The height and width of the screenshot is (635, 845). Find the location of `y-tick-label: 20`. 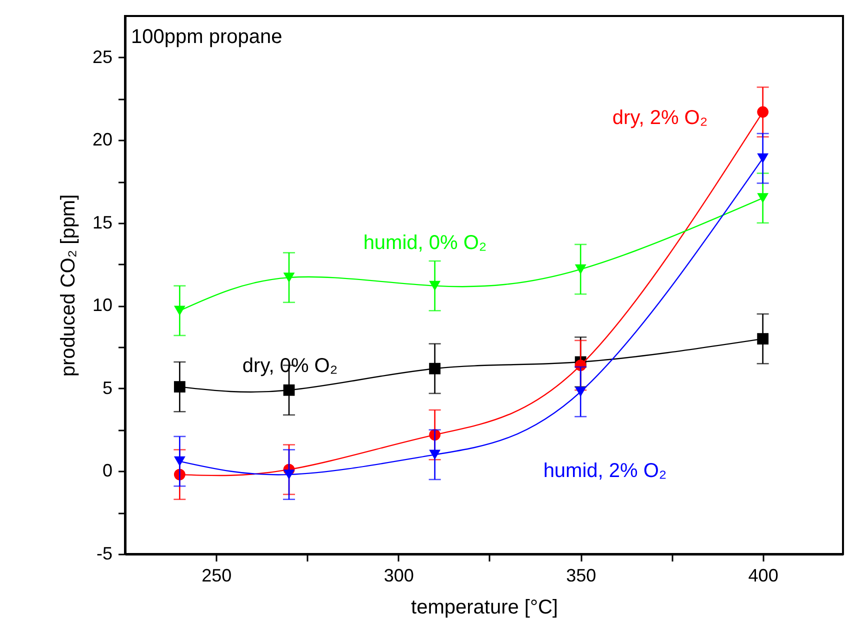

y-tick-label: 20 is located at coordinates (102, 140).